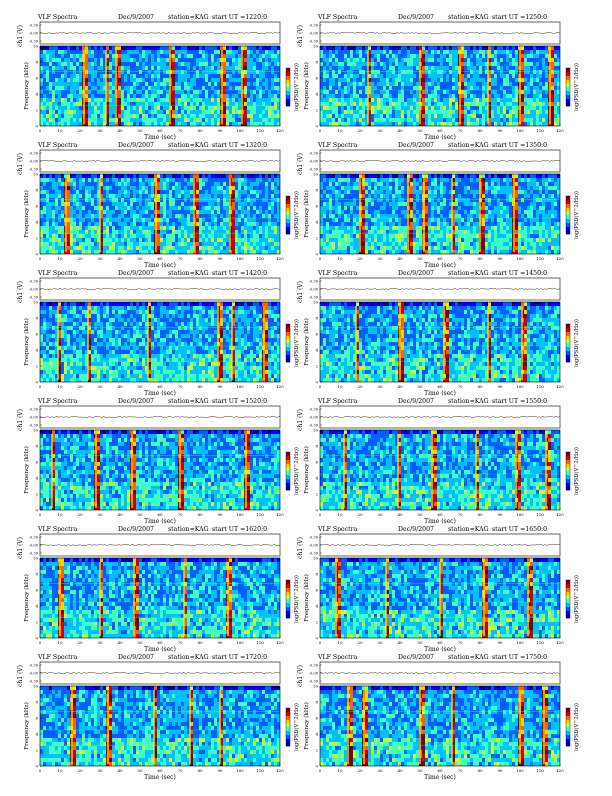 Image resolution: width=612 pixels, height=796 pixels. I want to click on panel-start-time: start UT =1450:0, so click(519, 273).